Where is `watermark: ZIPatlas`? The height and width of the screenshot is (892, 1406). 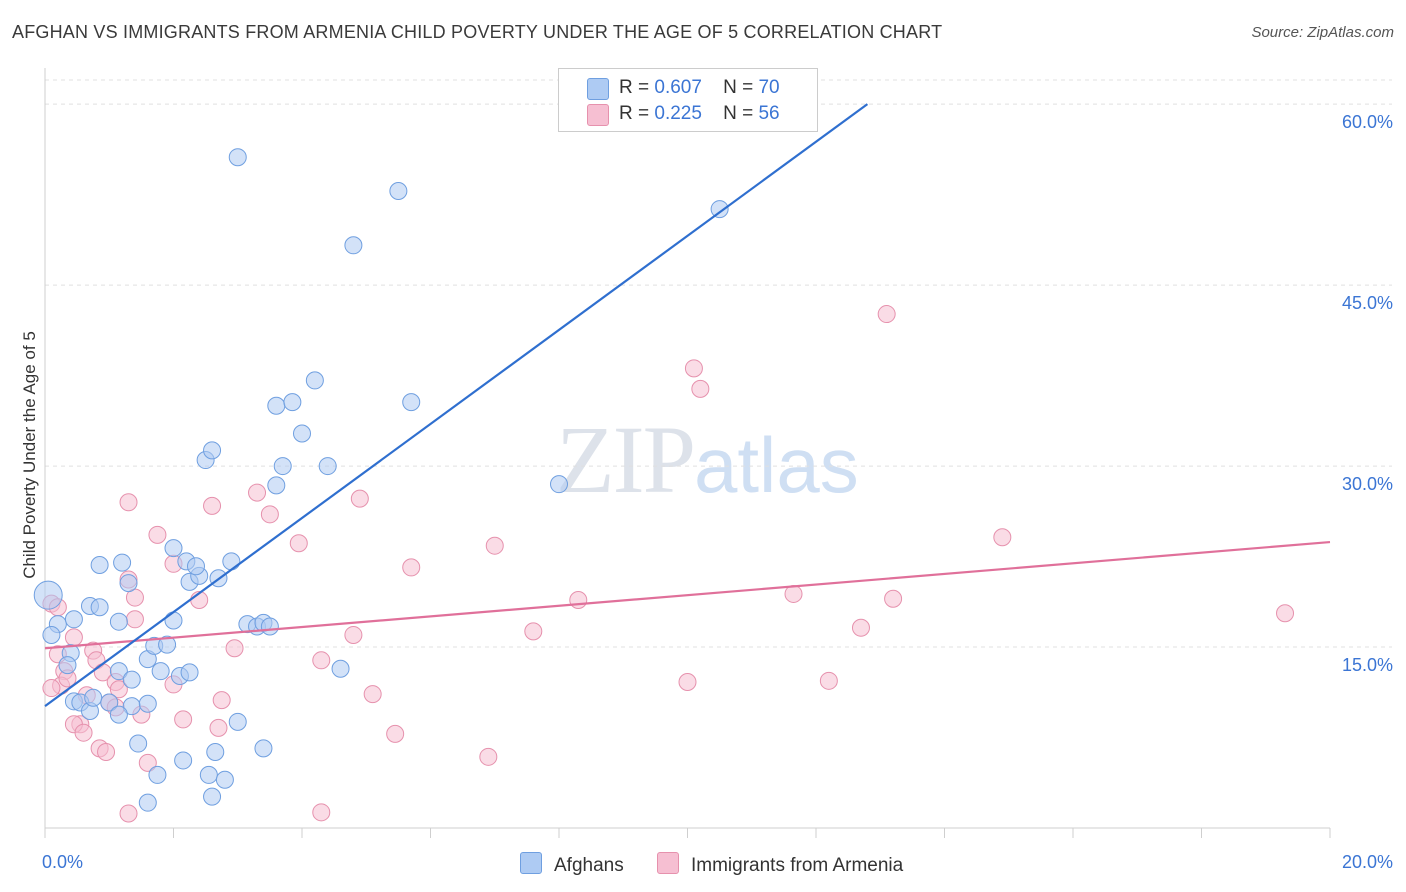
watermark: ZIPatlas is located at coordinates (707, 459).